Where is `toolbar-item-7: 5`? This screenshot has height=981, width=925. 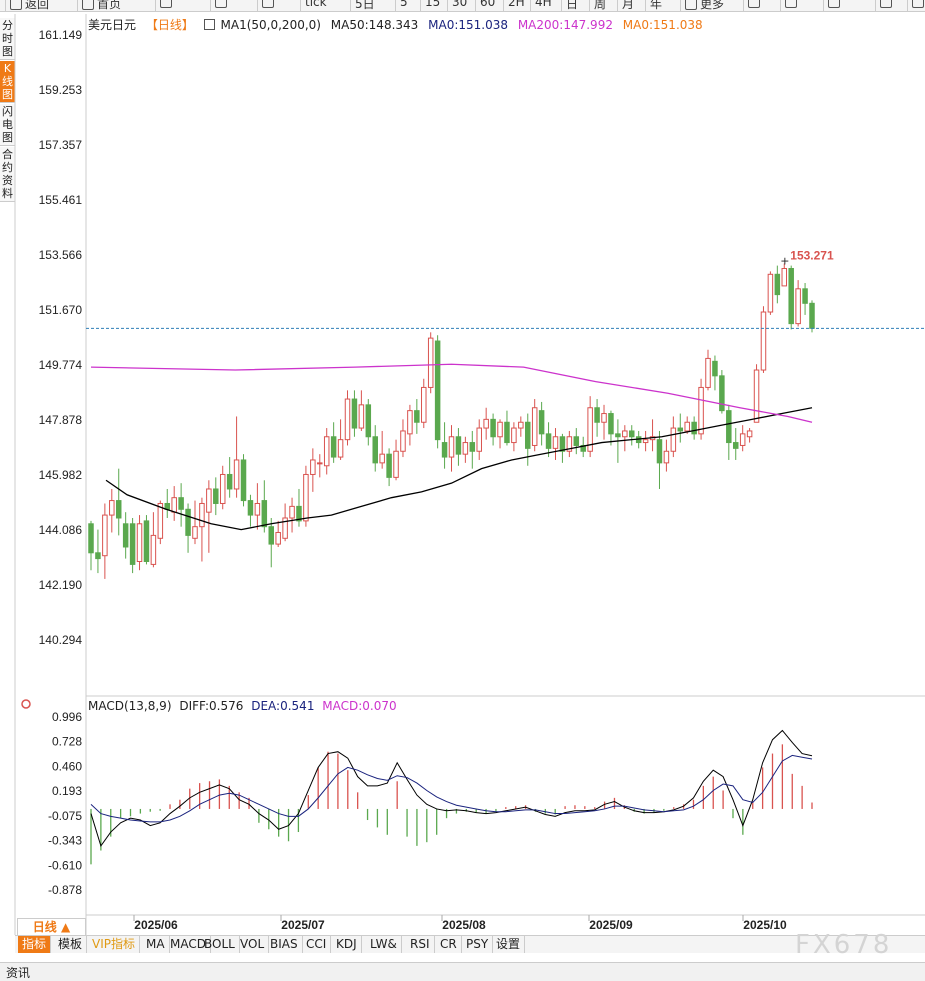 toolbar-item-7: 5 is located at coordinates (404, 5).